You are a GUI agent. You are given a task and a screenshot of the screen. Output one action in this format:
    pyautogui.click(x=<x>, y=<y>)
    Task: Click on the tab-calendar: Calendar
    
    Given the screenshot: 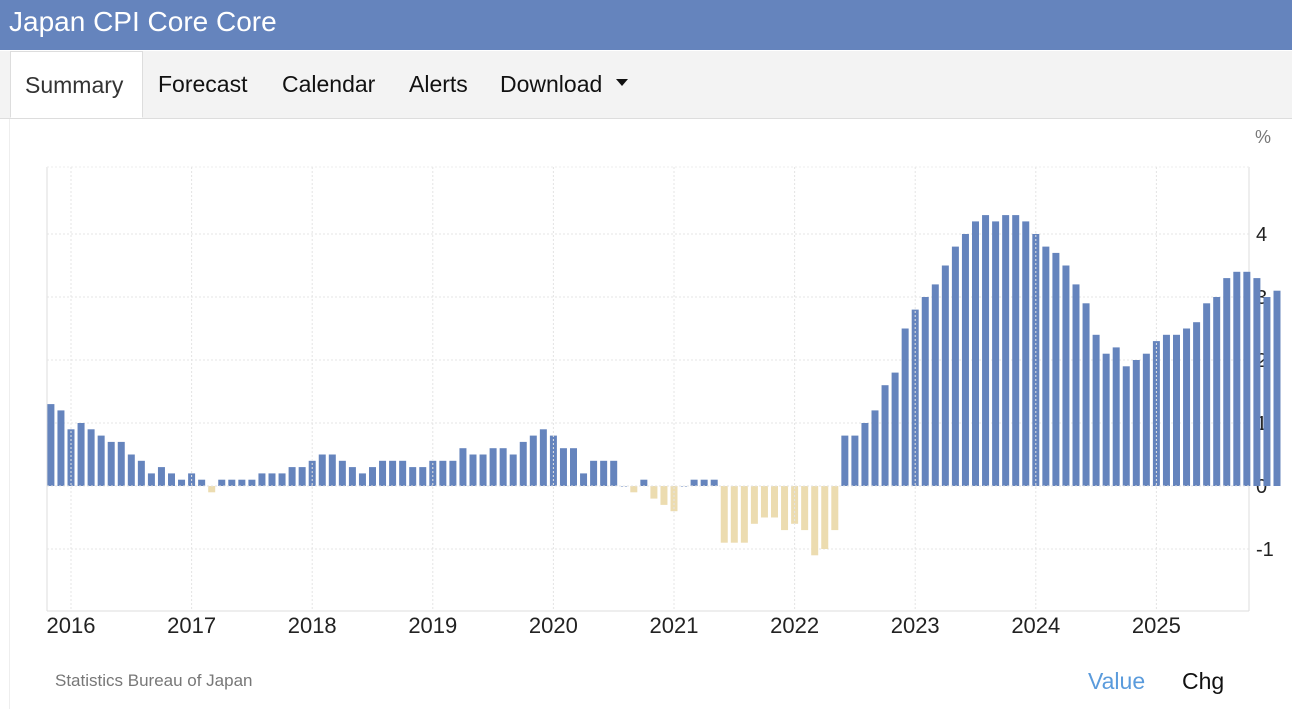 What is the action you would take?
    pyautogui.click(x=328, y=84)
    